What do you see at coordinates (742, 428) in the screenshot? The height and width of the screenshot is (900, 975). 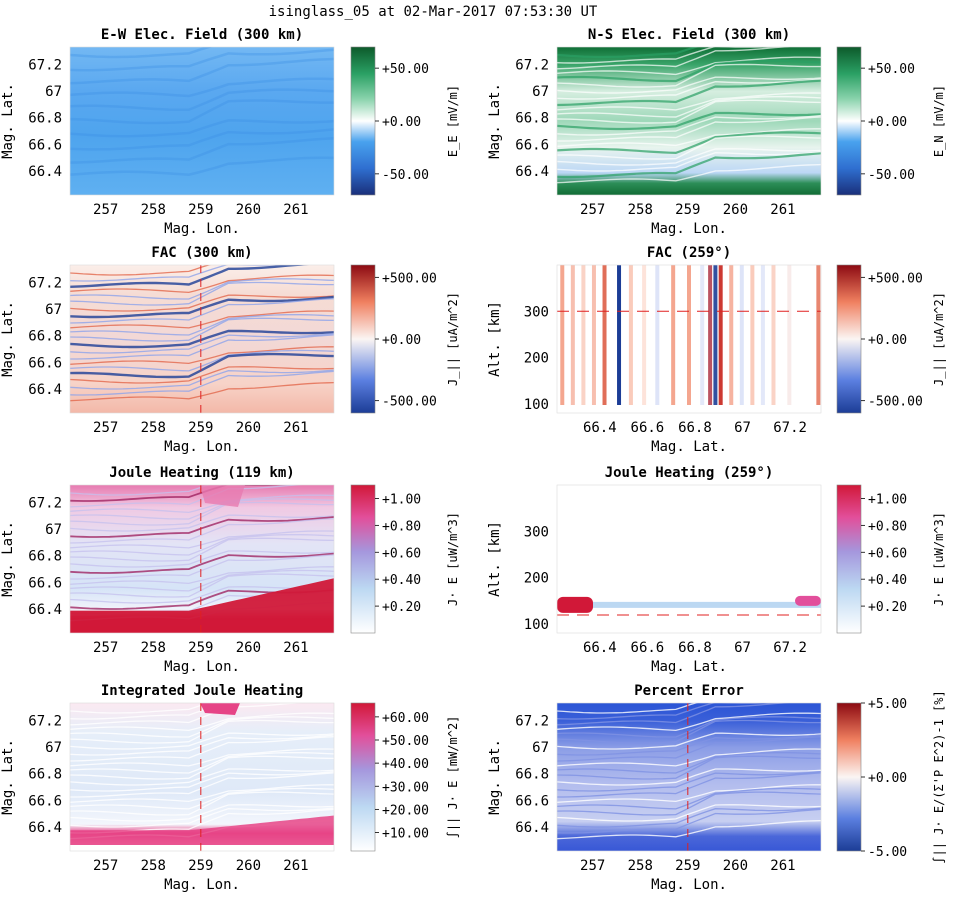 I see `x-tick-label: 67` at bounding box center [742, 428].